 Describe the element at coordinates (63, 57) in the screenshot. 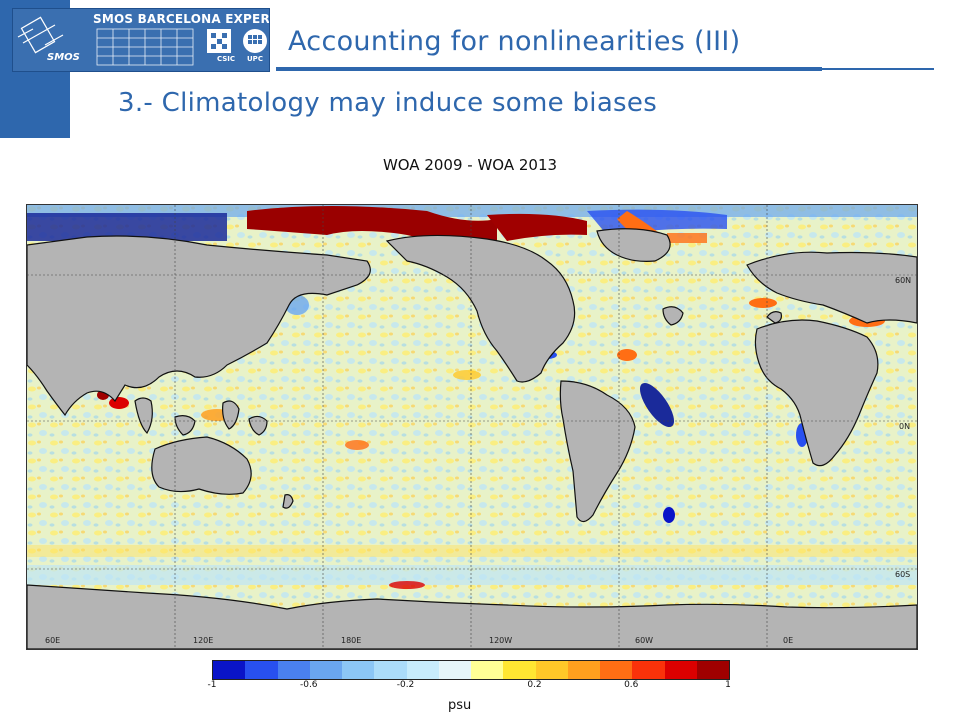

I see `logo-smos-text: SMOS` at that location.